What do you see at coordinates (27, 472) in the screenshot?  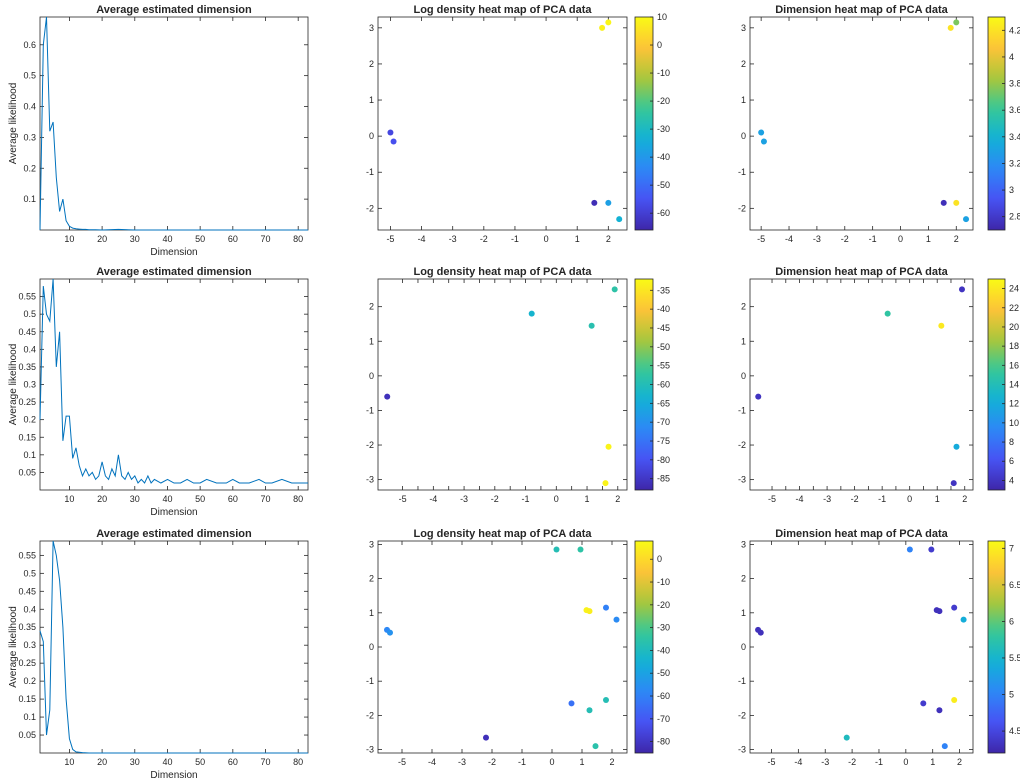 I see `y-tick-label: 0.05` at bounding box center [27, 472].